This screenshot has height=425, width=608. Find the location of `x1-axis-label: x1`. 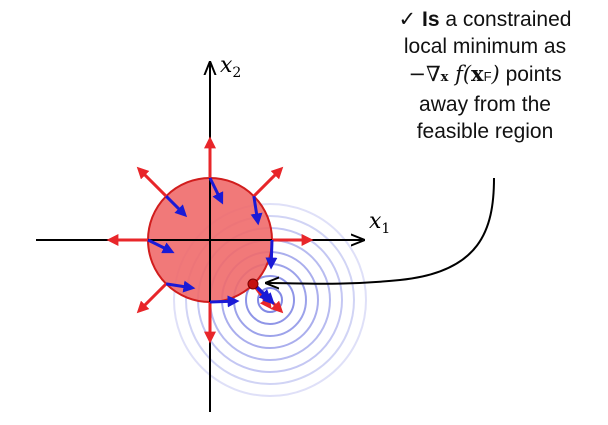

x1-axis-label: x1 is located at coordinates (379, 223).